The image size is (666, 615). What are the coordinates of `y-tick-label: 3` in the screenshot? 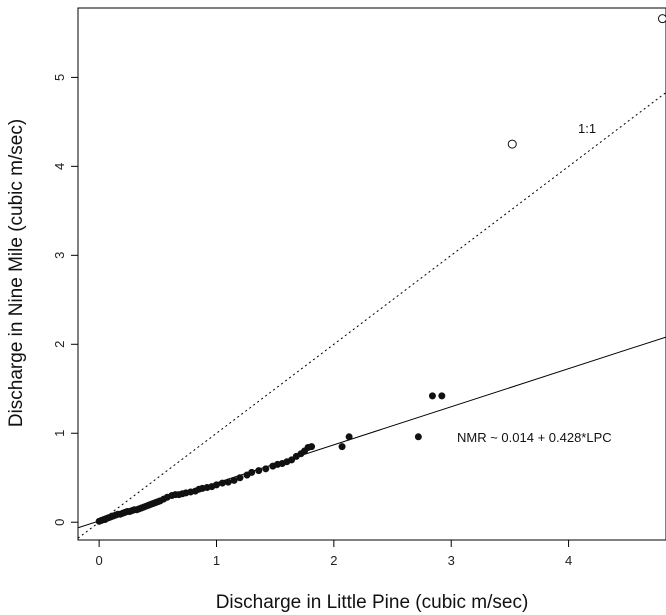 It's located at (59, 255).